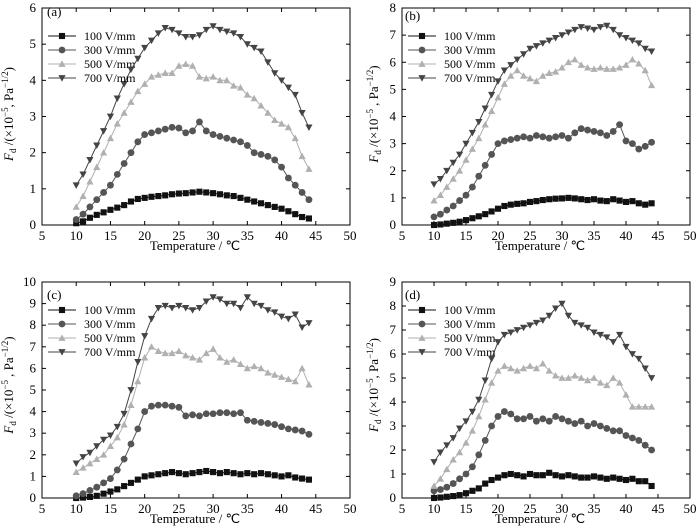 This screenshot has width=700, height=529. I want to click on series-500-vmm, so click(543, 424).